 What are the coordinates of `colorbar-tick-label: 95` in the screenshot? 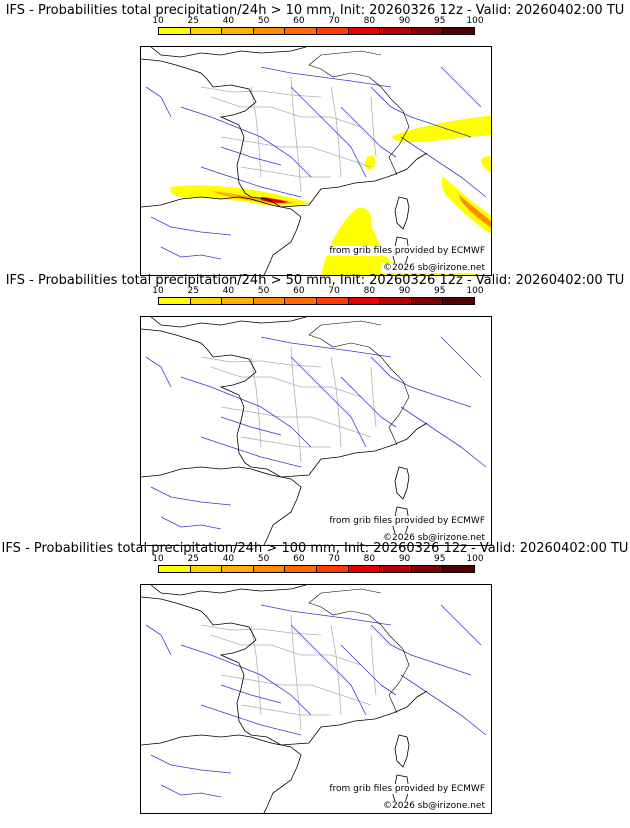 It's located at (440, 21).